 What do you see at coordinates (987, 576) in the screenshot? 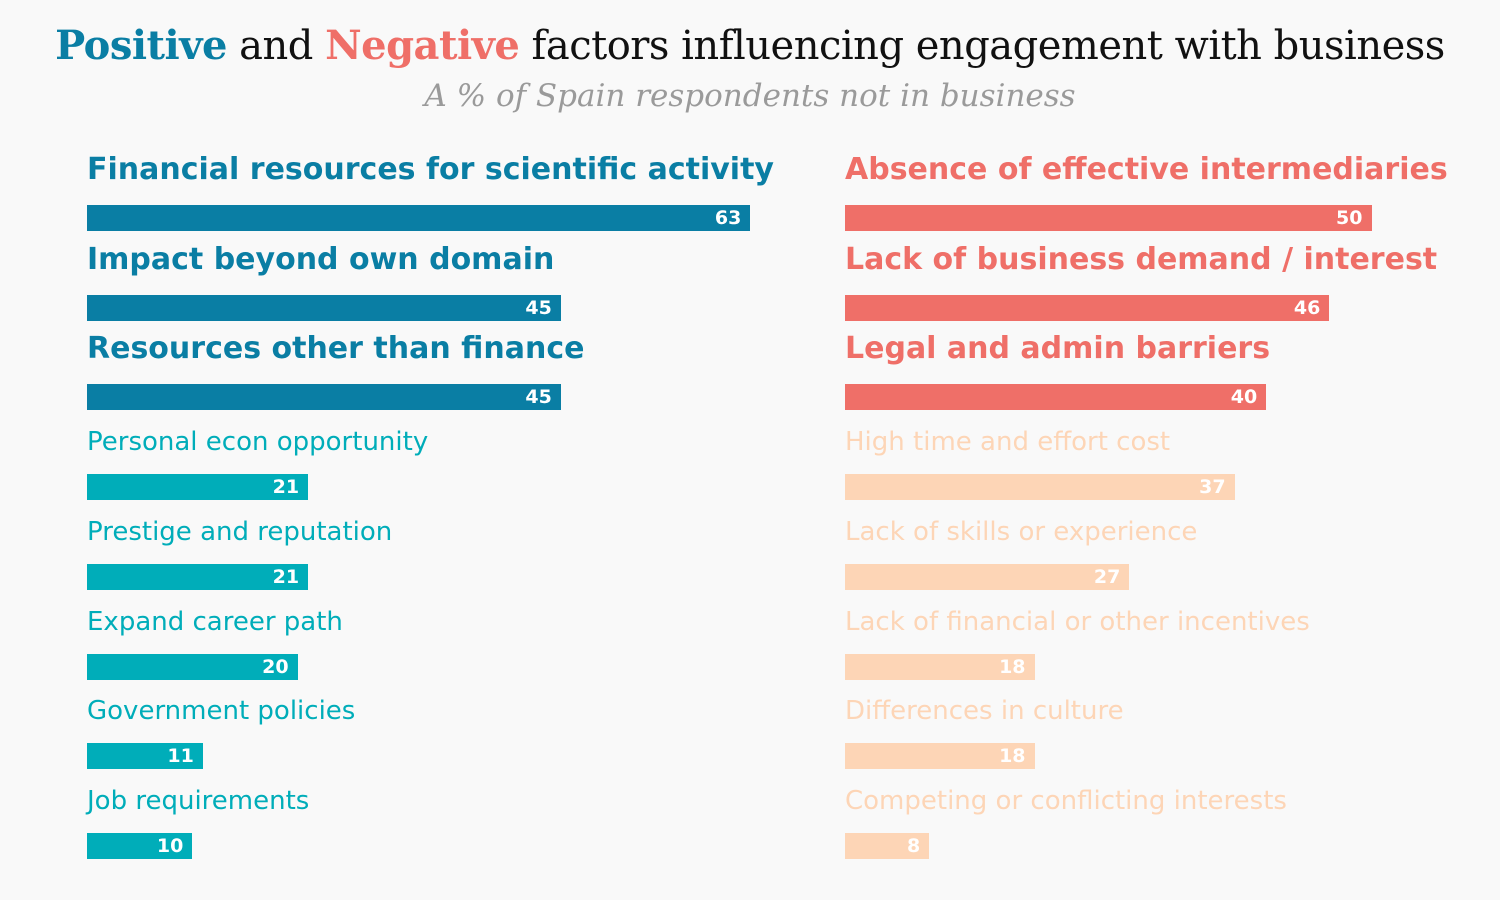
I see `negative-bar: 27` at bounding box center [987, 576].